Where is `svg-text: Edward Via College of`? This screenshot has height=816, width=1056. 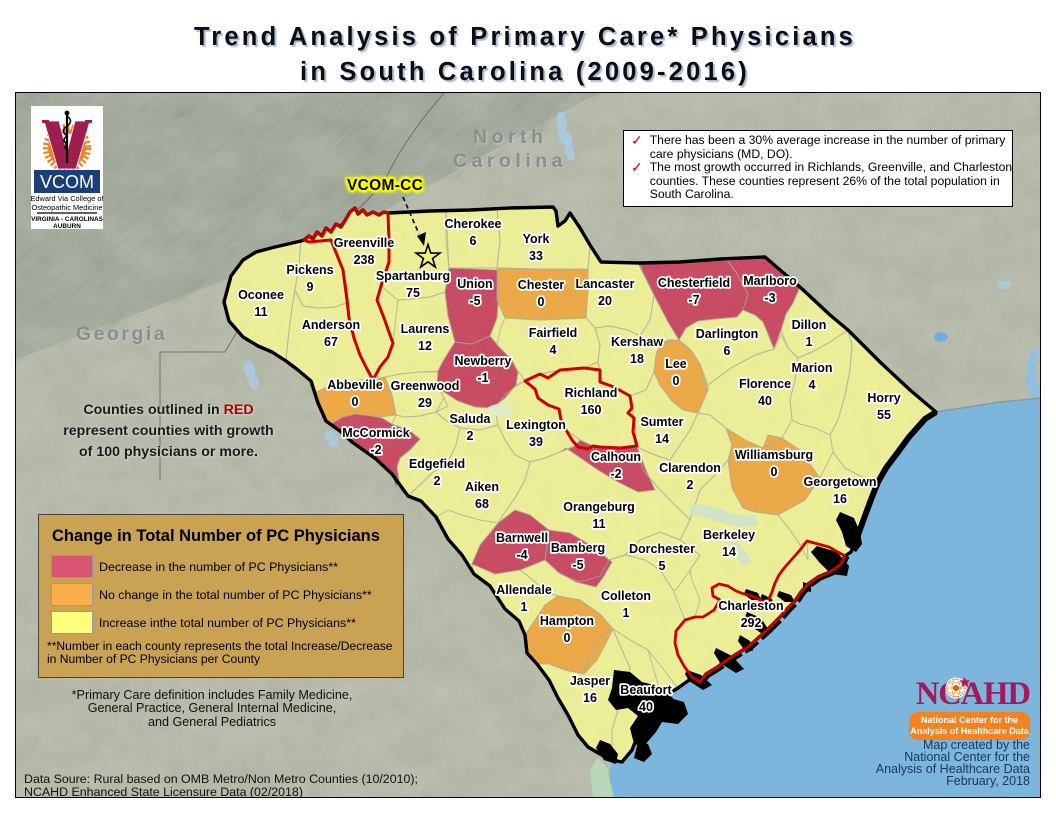 svg-text: Edward Via College of is located at coordinates (67, 198).